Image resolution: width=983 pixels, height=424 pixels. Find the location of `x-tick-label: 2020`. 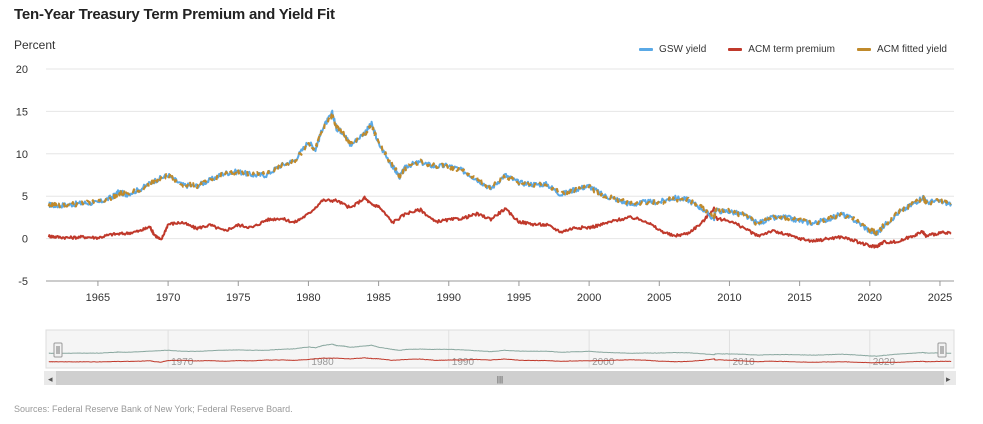

x-tick-label: 2020 is located at coordinates (870, 298).